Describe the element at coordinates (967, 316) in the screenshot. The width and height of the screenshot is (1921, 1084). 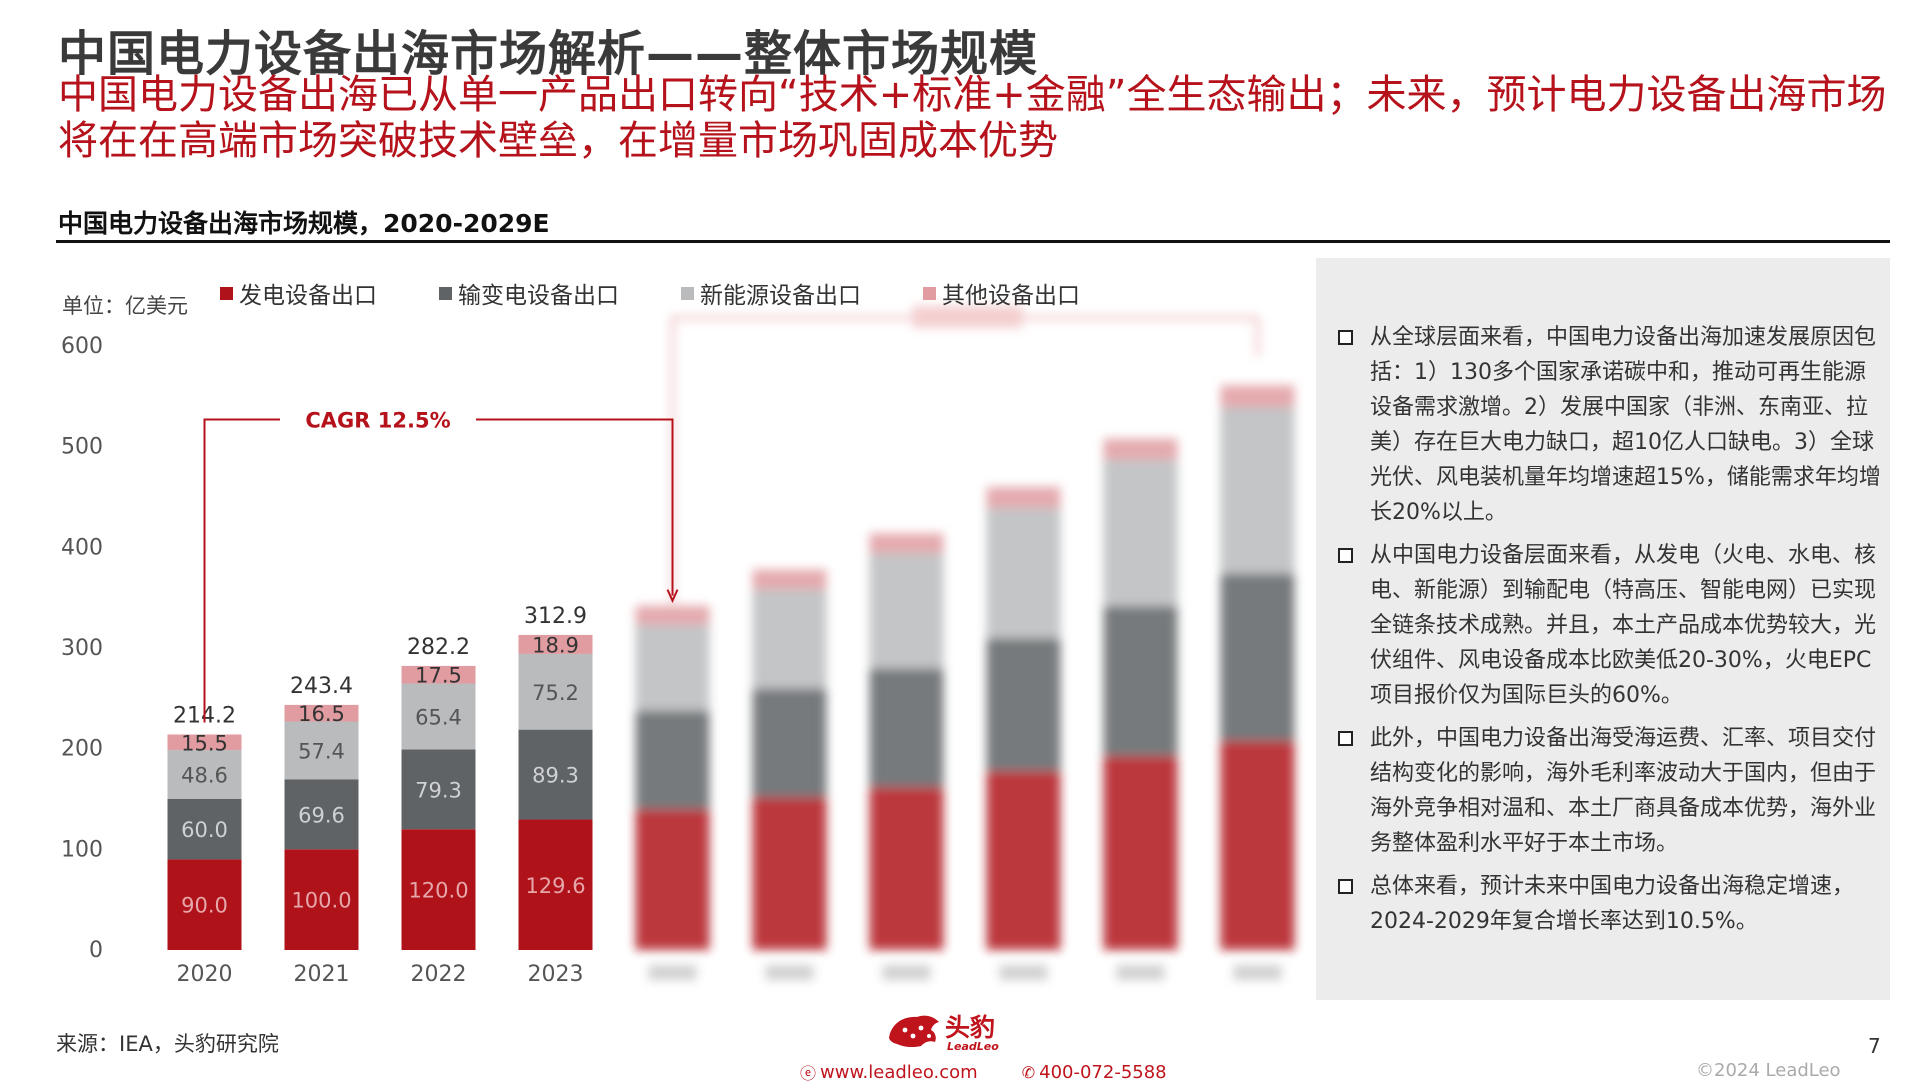
I see `blurred-cagr-label` at that location.